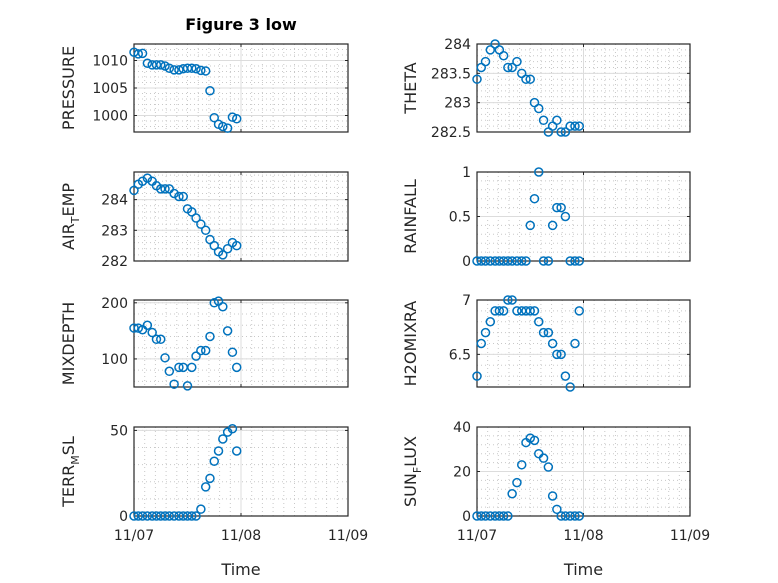  I want to click on subplot-sun-flux: 0 20 40 11/07 11/08 11/09 Time SUNFLUX, so click(555, 499).